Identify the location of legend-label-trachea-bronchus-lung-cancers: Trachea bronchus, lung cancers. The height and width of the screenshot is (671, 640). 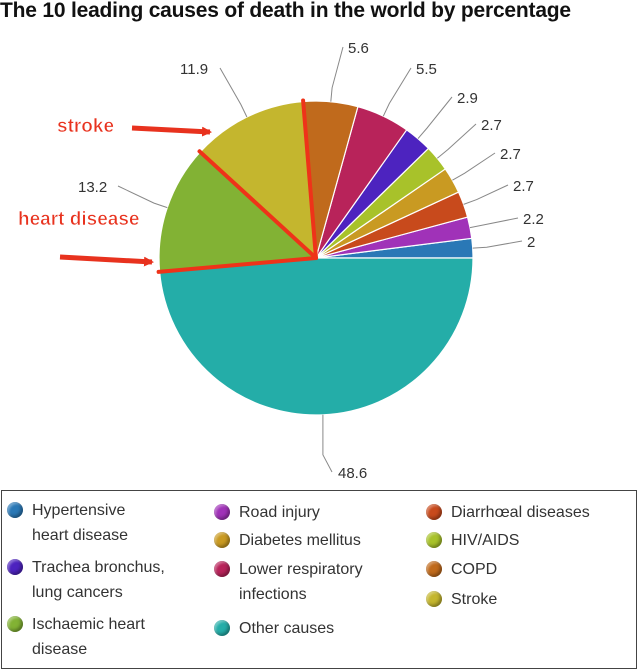
(98, 580).